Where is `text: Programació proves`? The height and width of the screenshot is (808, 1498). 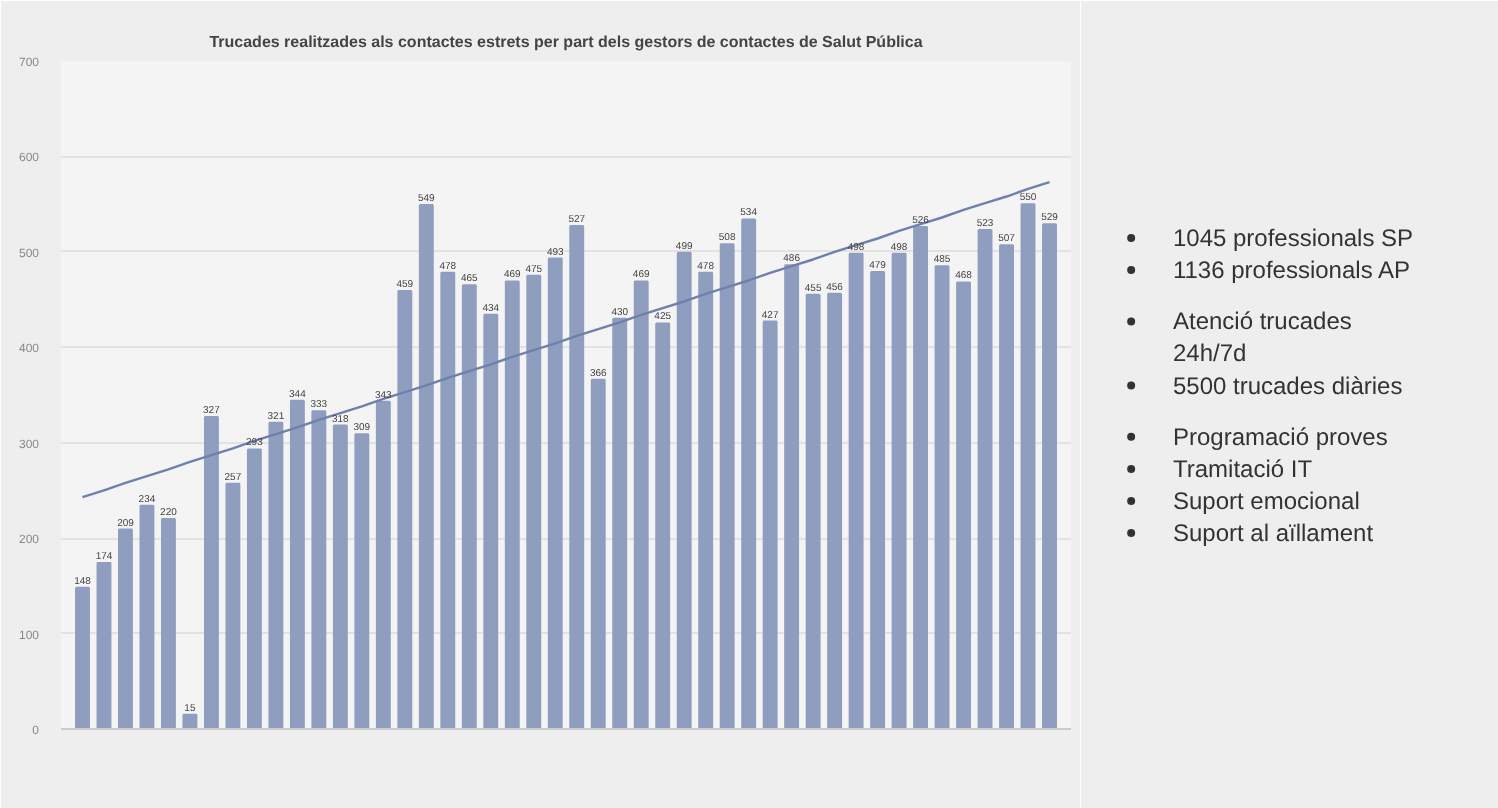
text: Programació proves is located at coordinates (1280, 436).